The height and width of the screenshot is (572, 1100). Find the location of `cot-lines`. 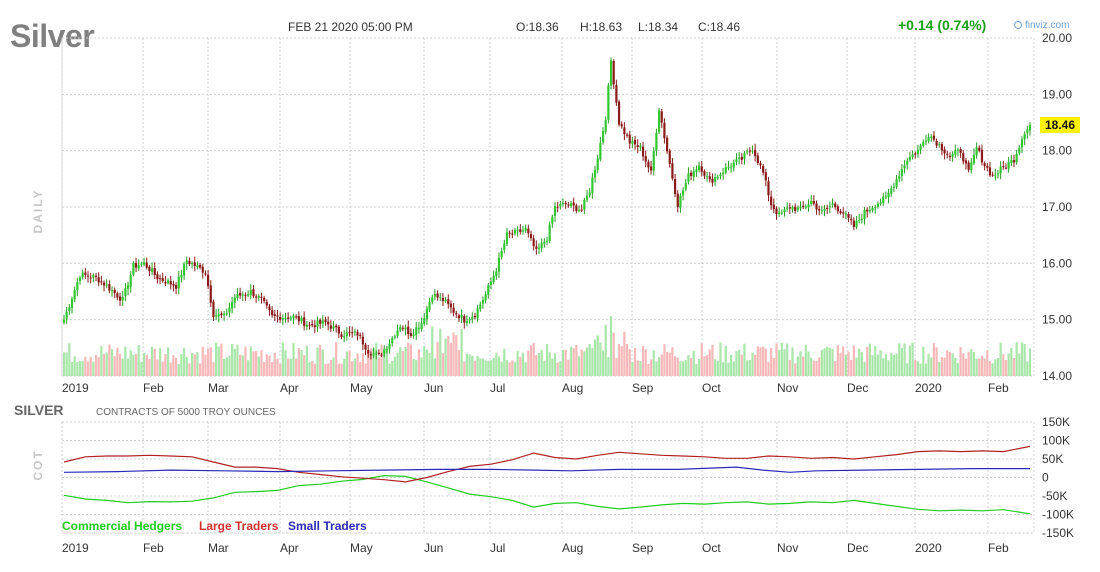

cot-lines is located at coordinates (547, 480).